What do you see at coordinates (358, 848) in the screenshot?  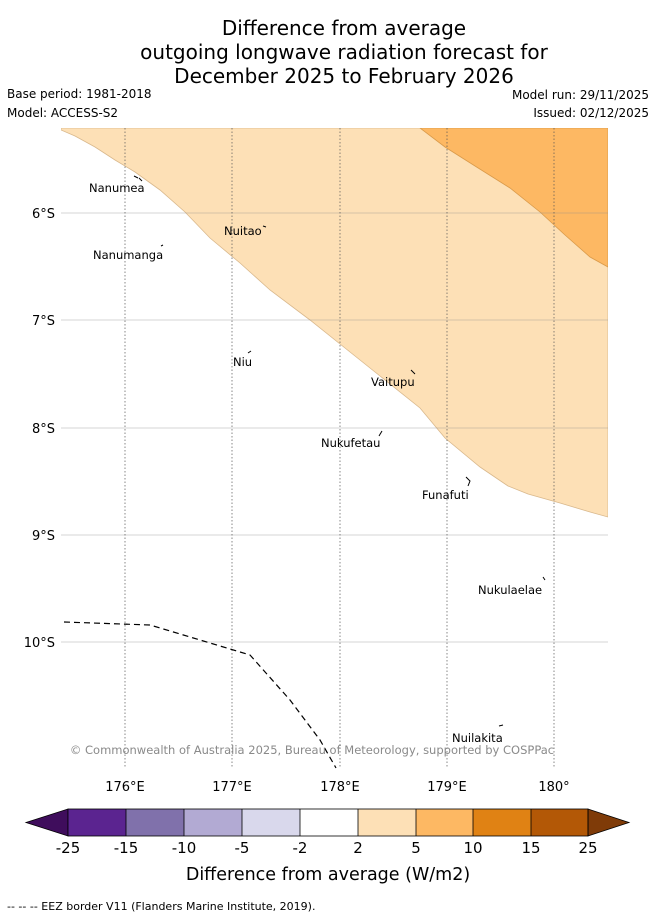 I see `colorbar-tick-label: 2` at bounding box center [358, 848].